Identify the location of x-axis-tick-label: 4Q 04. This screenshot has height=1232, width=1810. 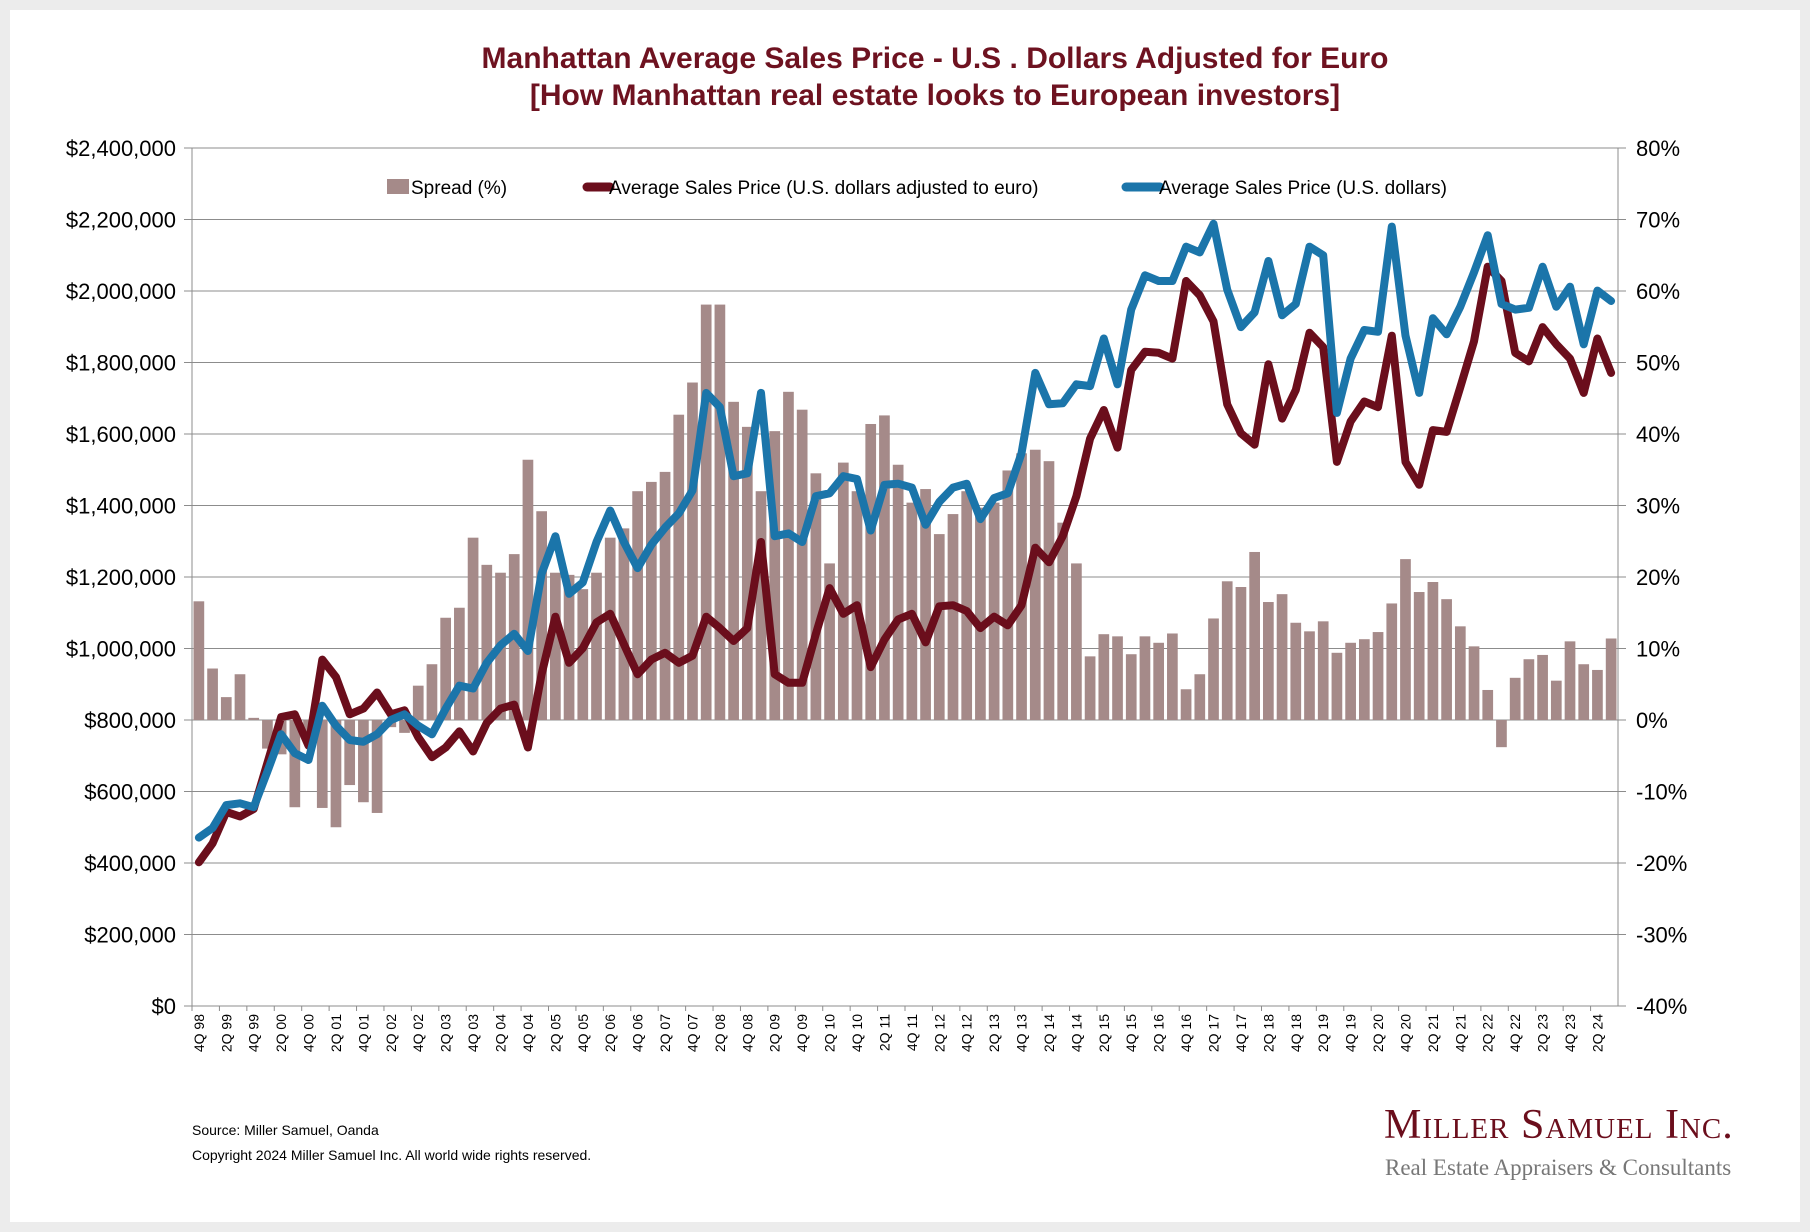
(528, 1033).